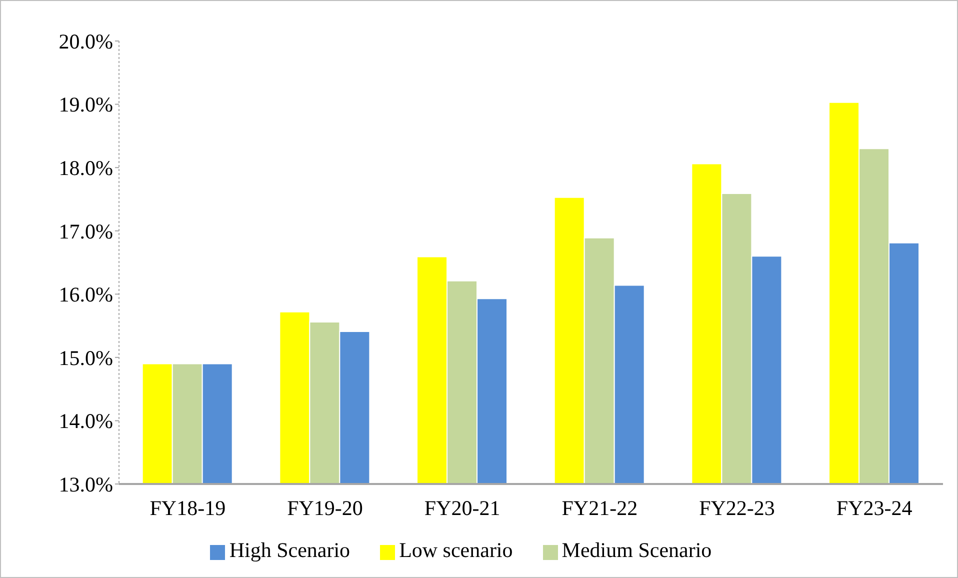  Describe the element at coordinates (462, 508) in the screenshot. I see `x-tick-label: FY20-21` at that location.